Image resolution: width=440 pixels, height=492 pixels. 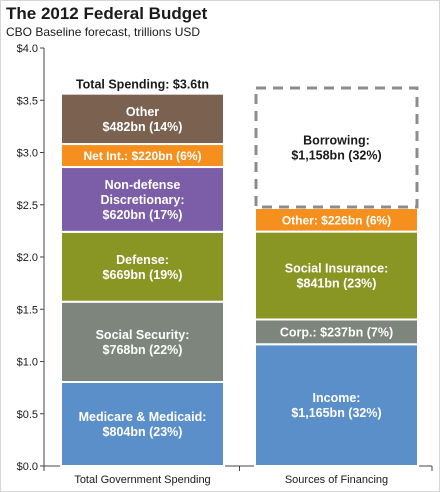 What do you see at coordinates (142, 260) in the screenshot?
I see `segment-label: Defense:` at bounding box center [142, 260].